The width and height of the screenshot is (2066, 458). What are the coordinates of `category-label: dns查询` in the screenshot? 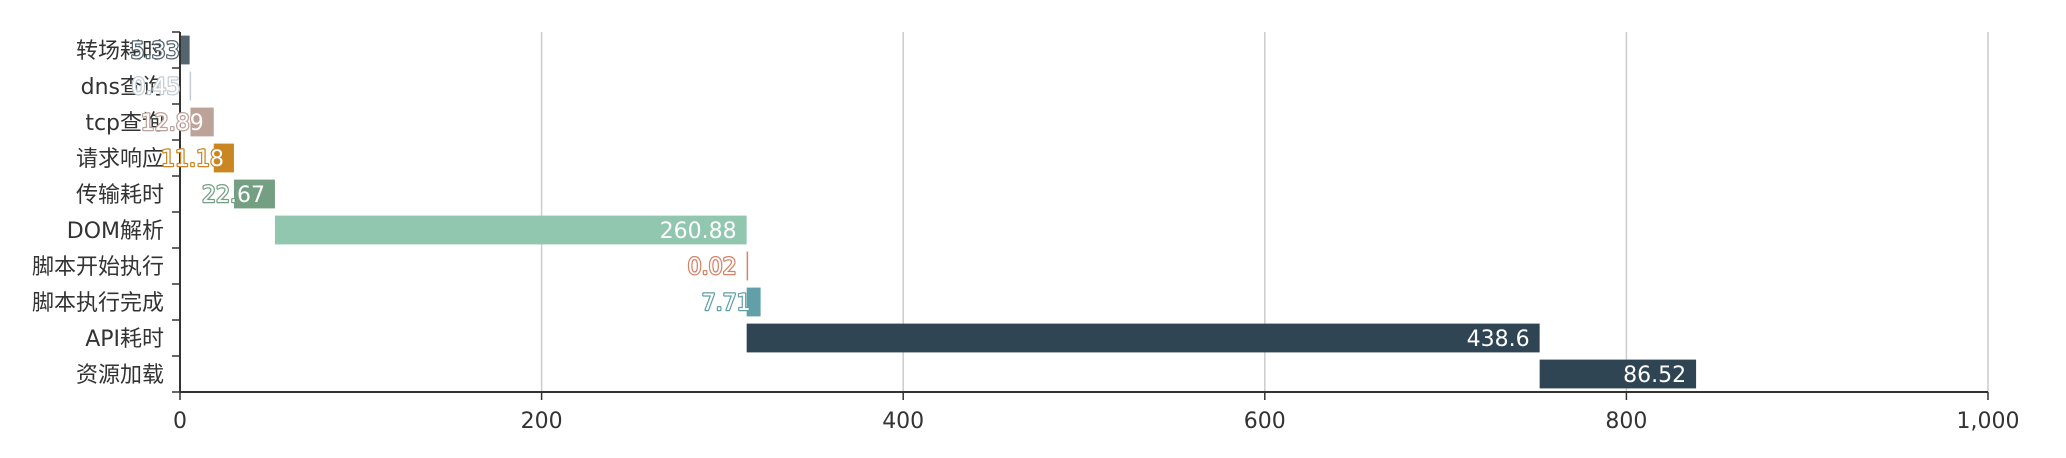 It's located at (122, 87).